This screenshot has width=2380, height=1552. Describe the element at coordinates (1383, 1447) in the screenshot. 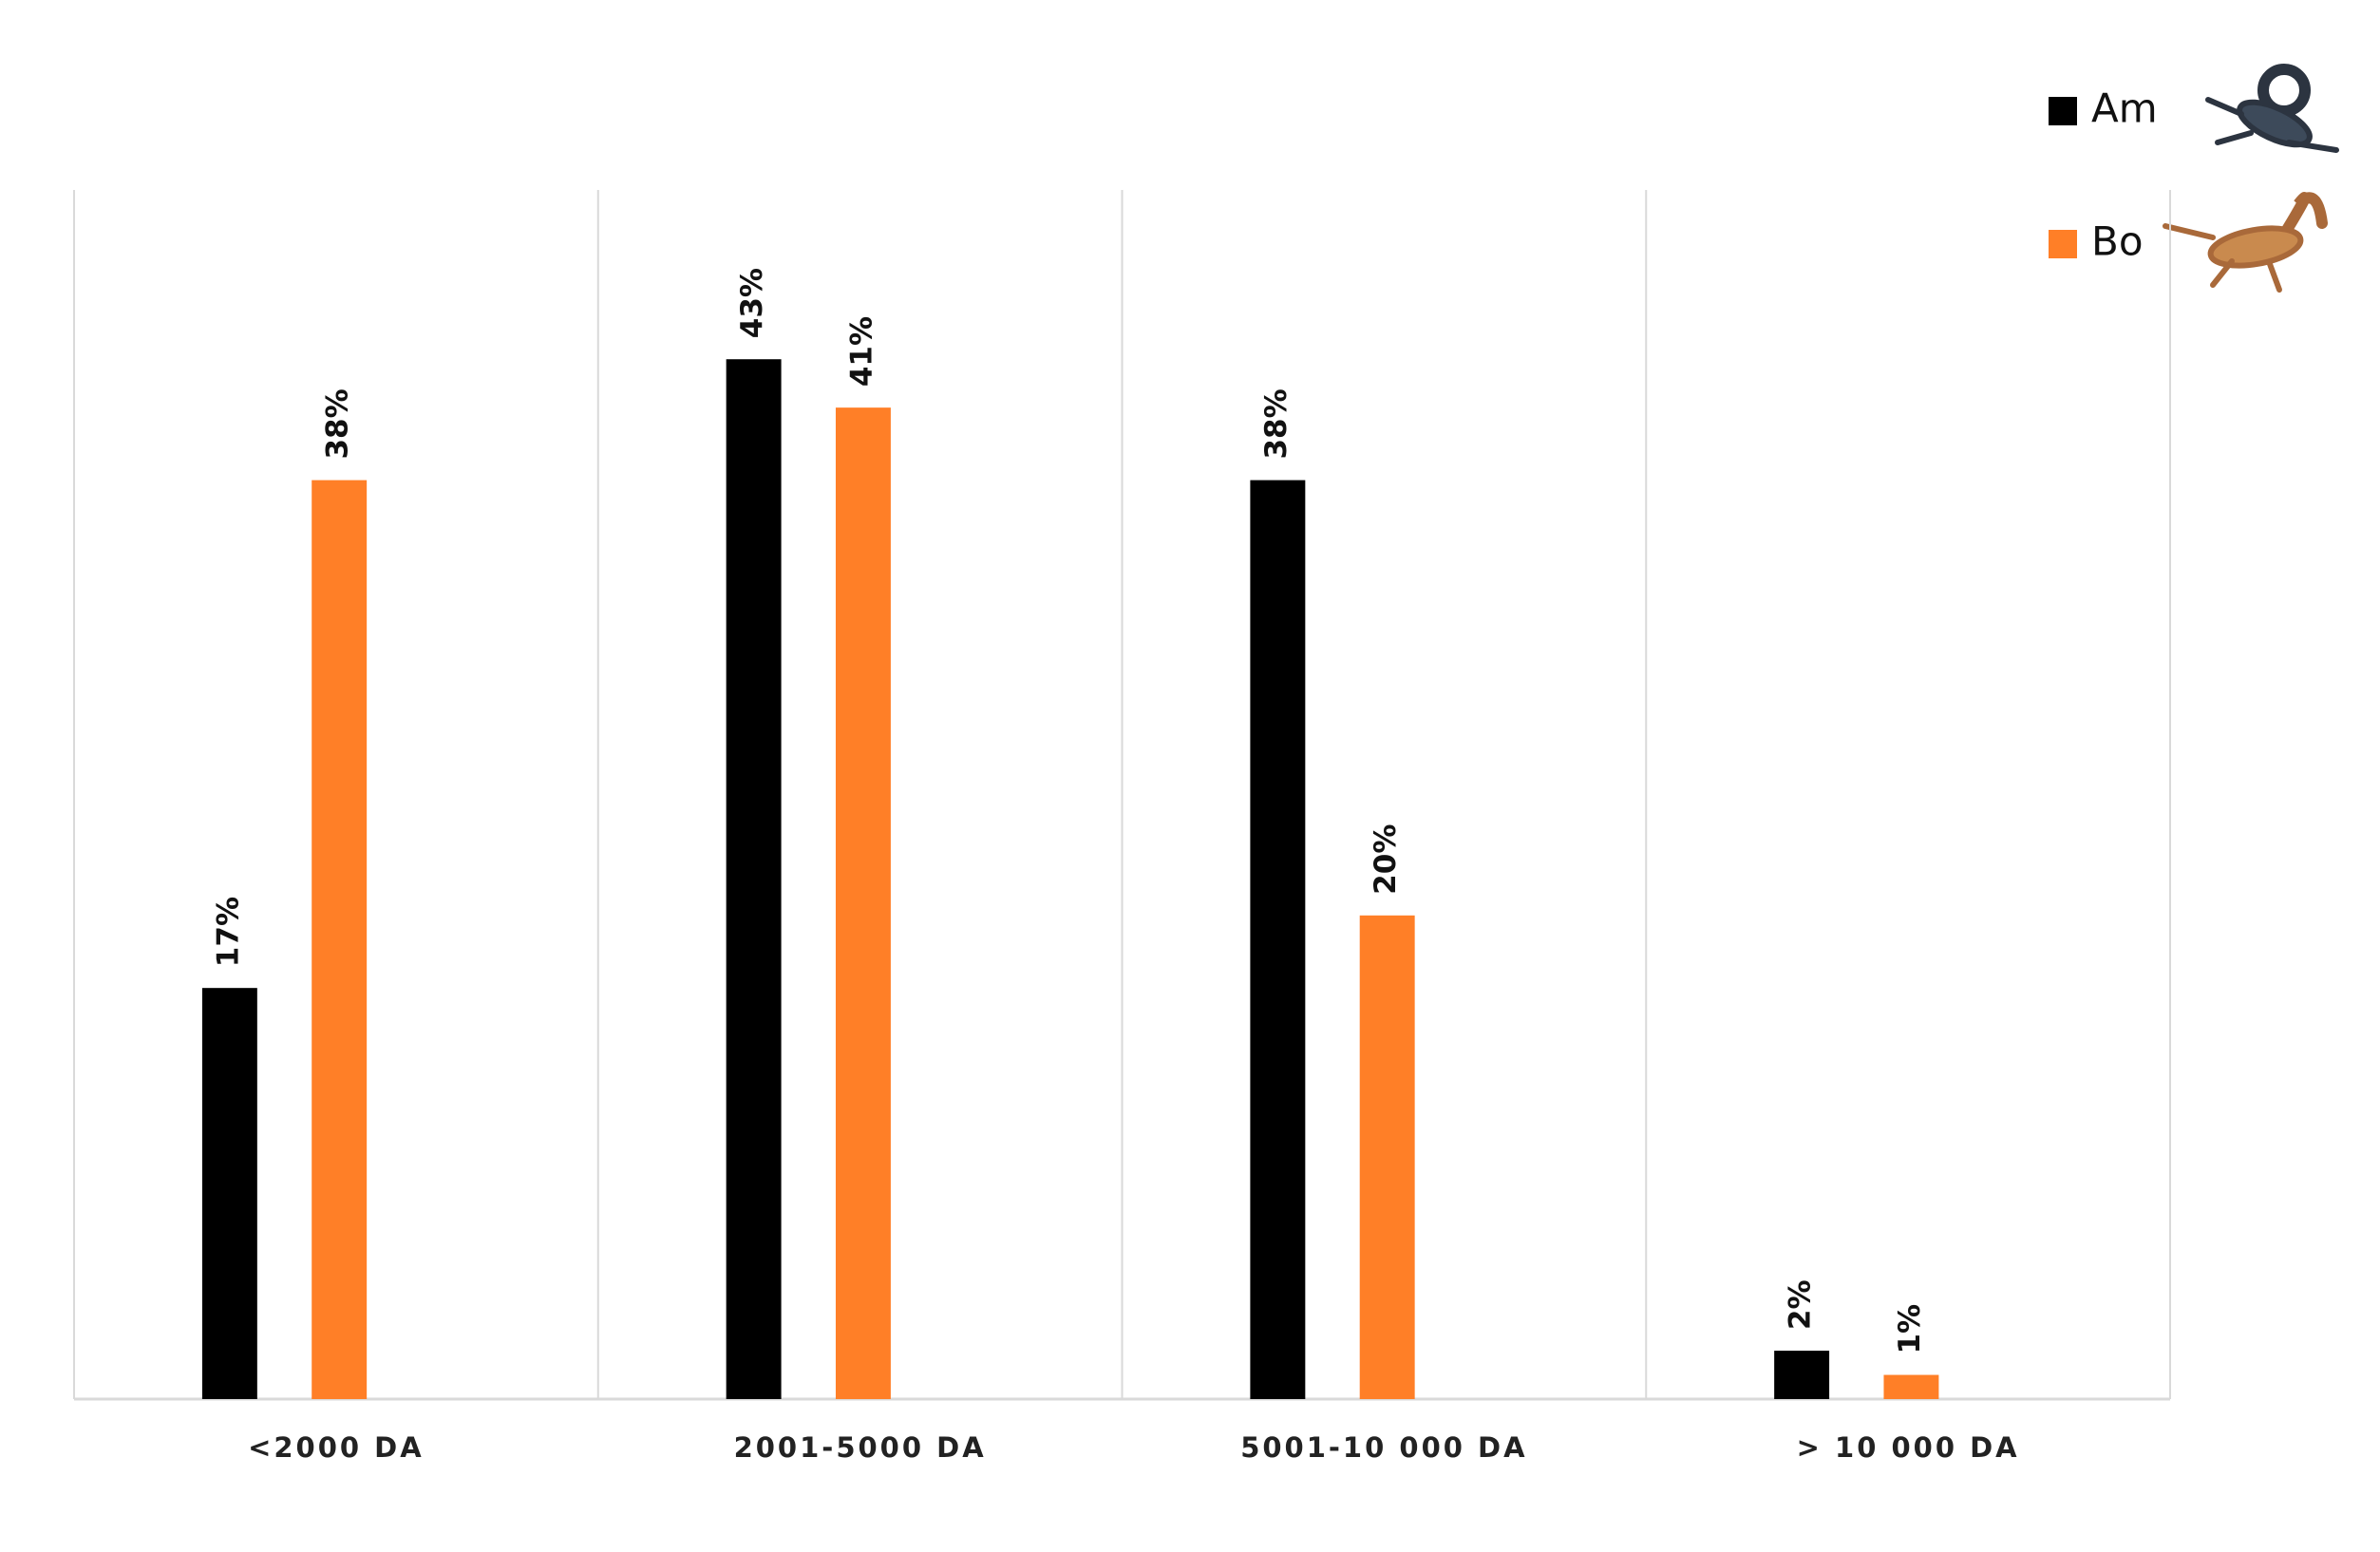

I see `x-tick-label: 5001-10 000 DA` at that location.